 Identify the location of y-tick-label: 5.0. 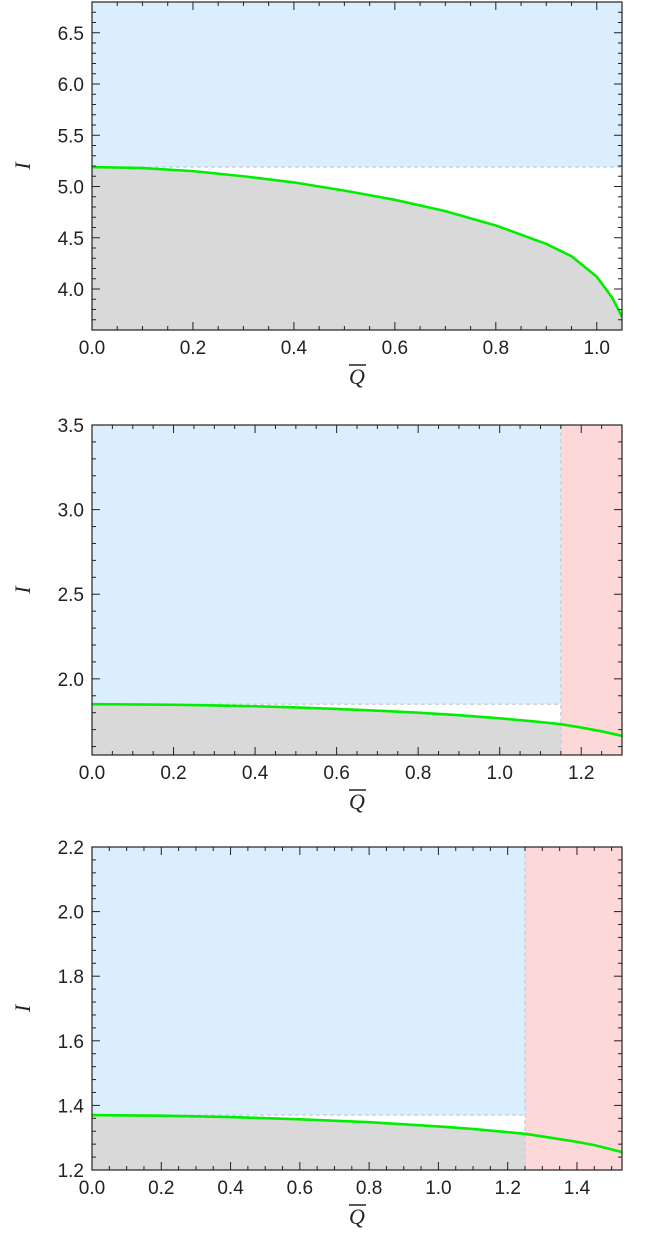
(71, 188).